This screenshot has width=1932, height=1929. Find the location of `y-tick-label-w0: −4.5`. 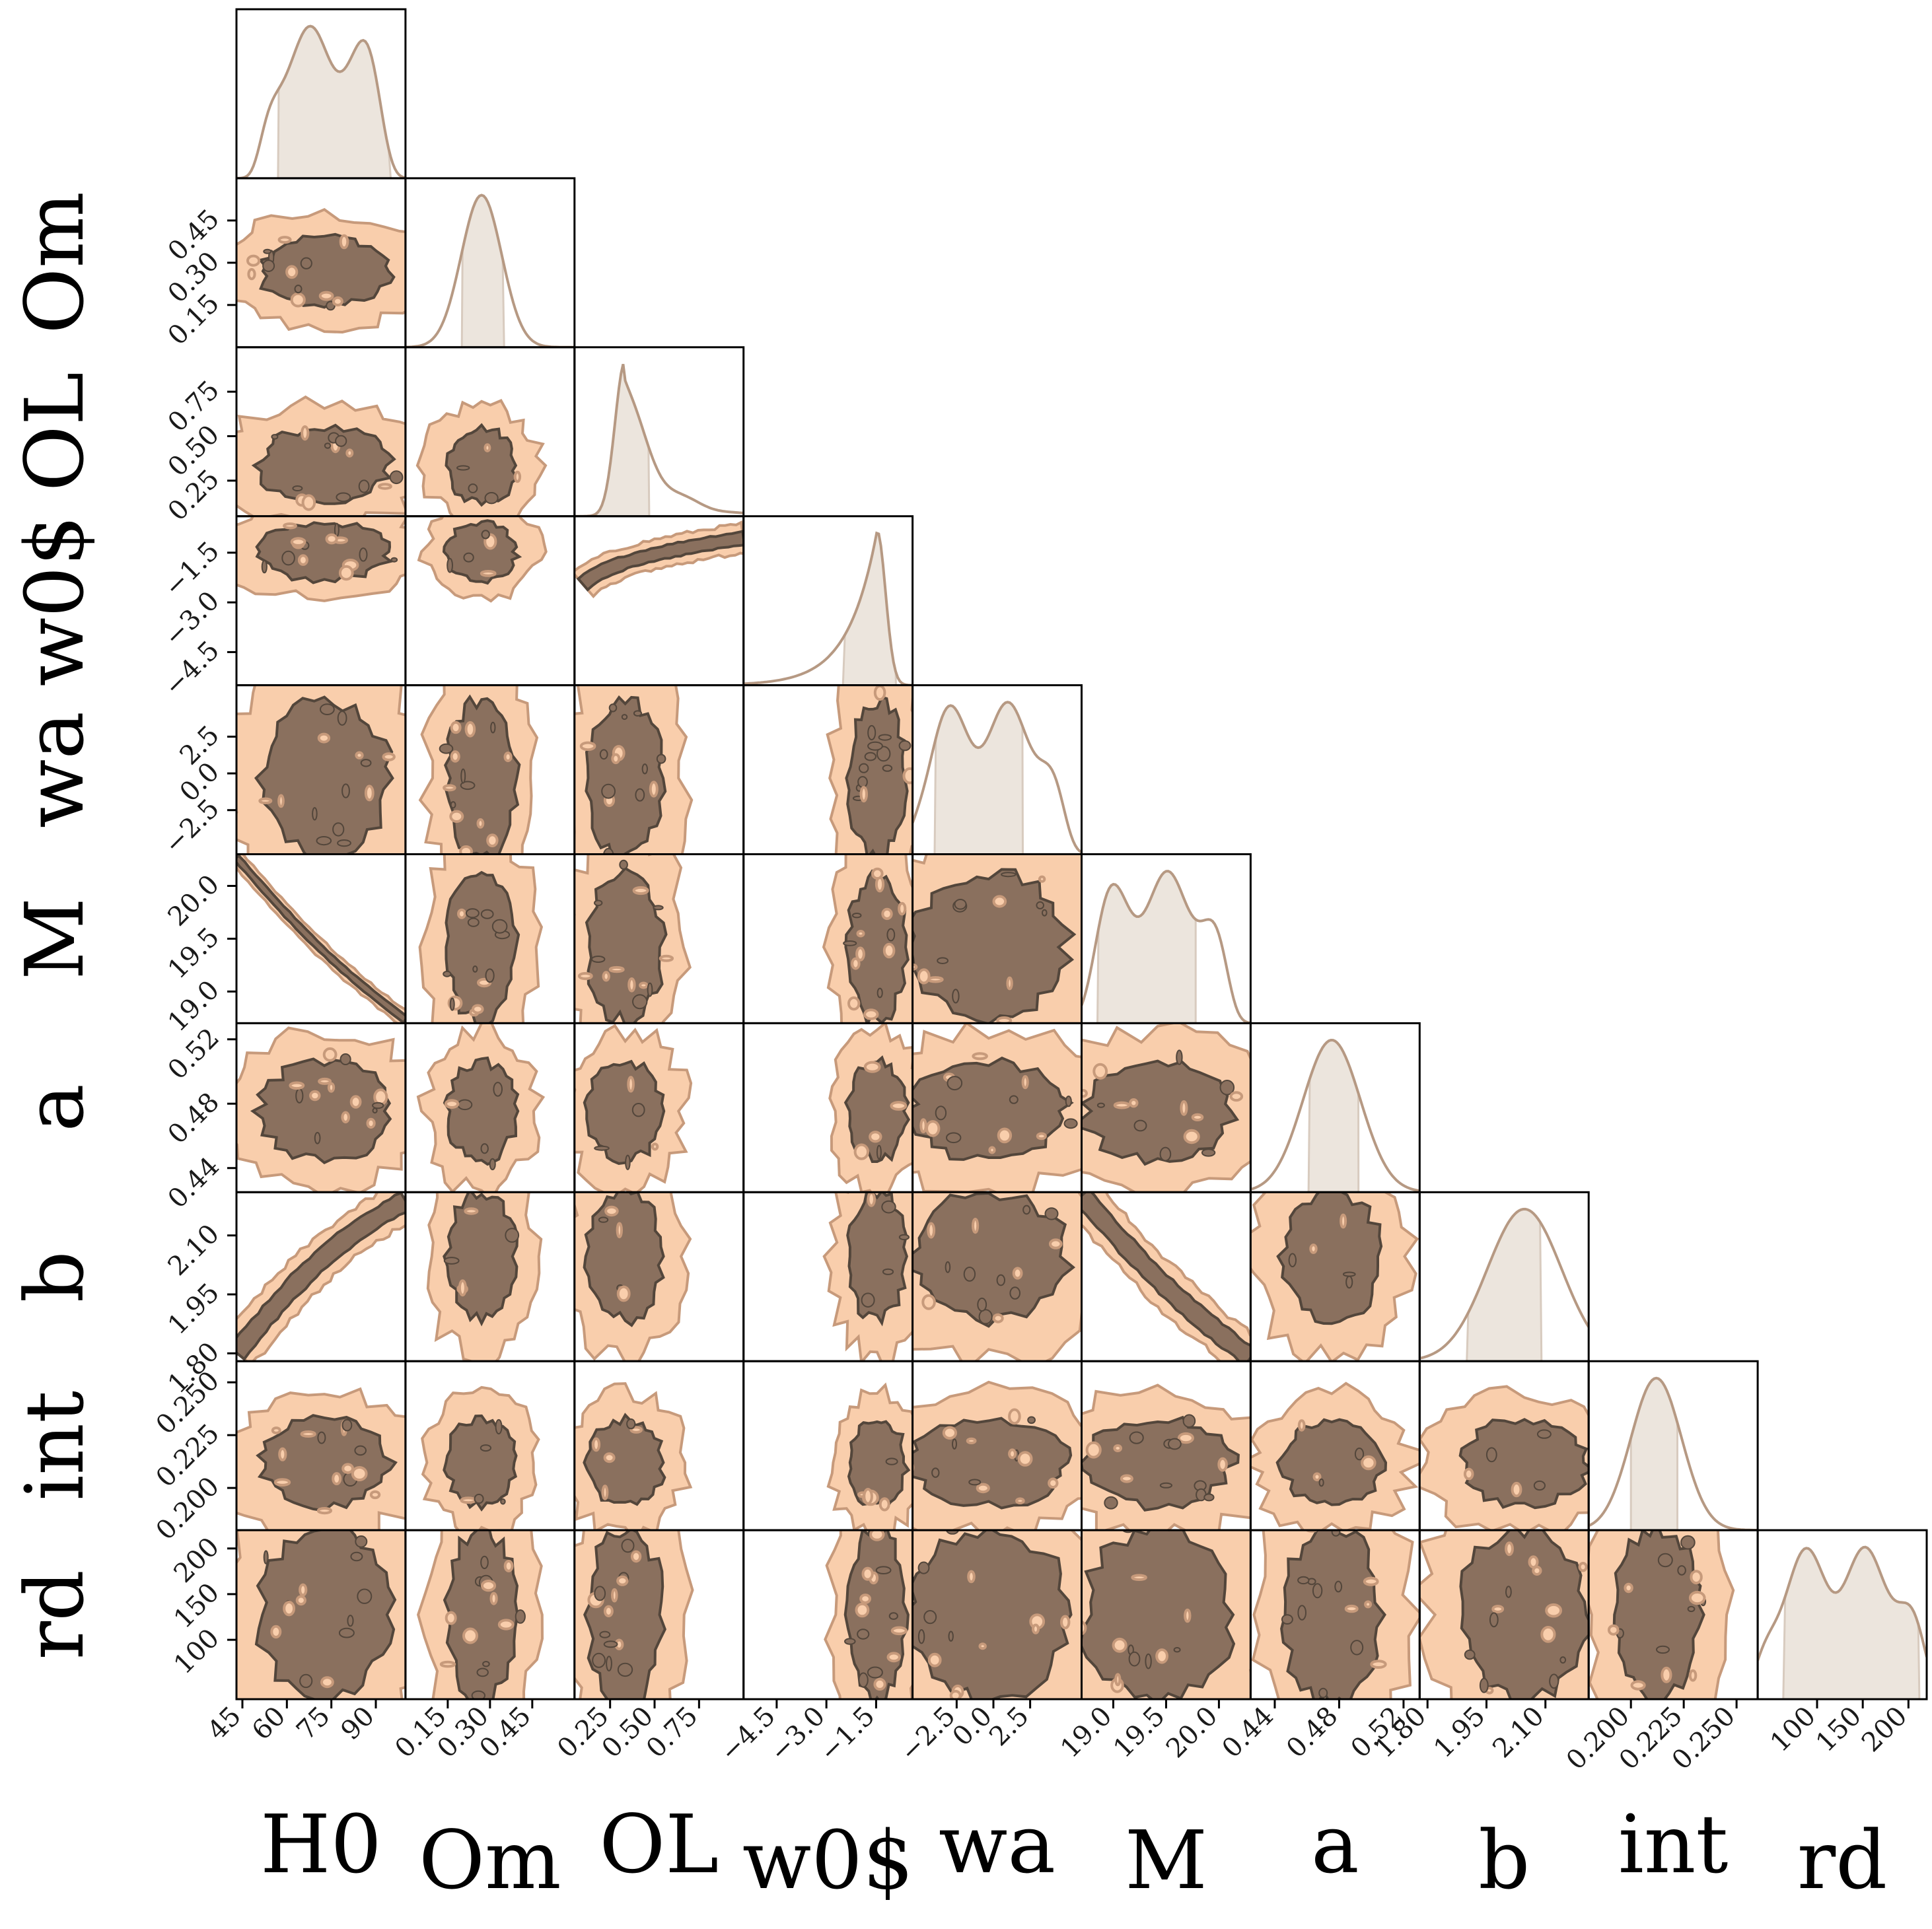

y-tick-label-w0: −4.5 is located at coordinates (192, 668).